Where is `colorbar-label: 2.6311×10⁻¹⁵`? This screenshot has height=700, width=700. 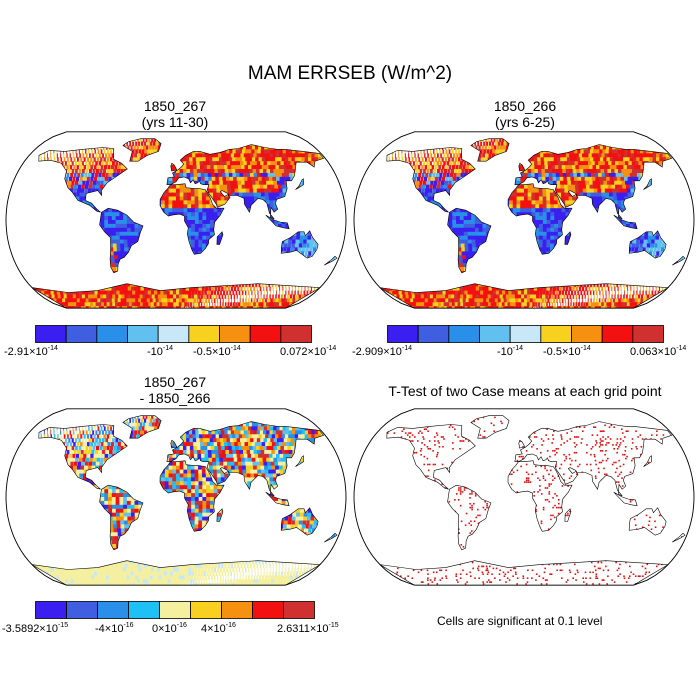 colorbar-label: 2.6311×10⁻¹⁵ is located at coordinates (308, 628).